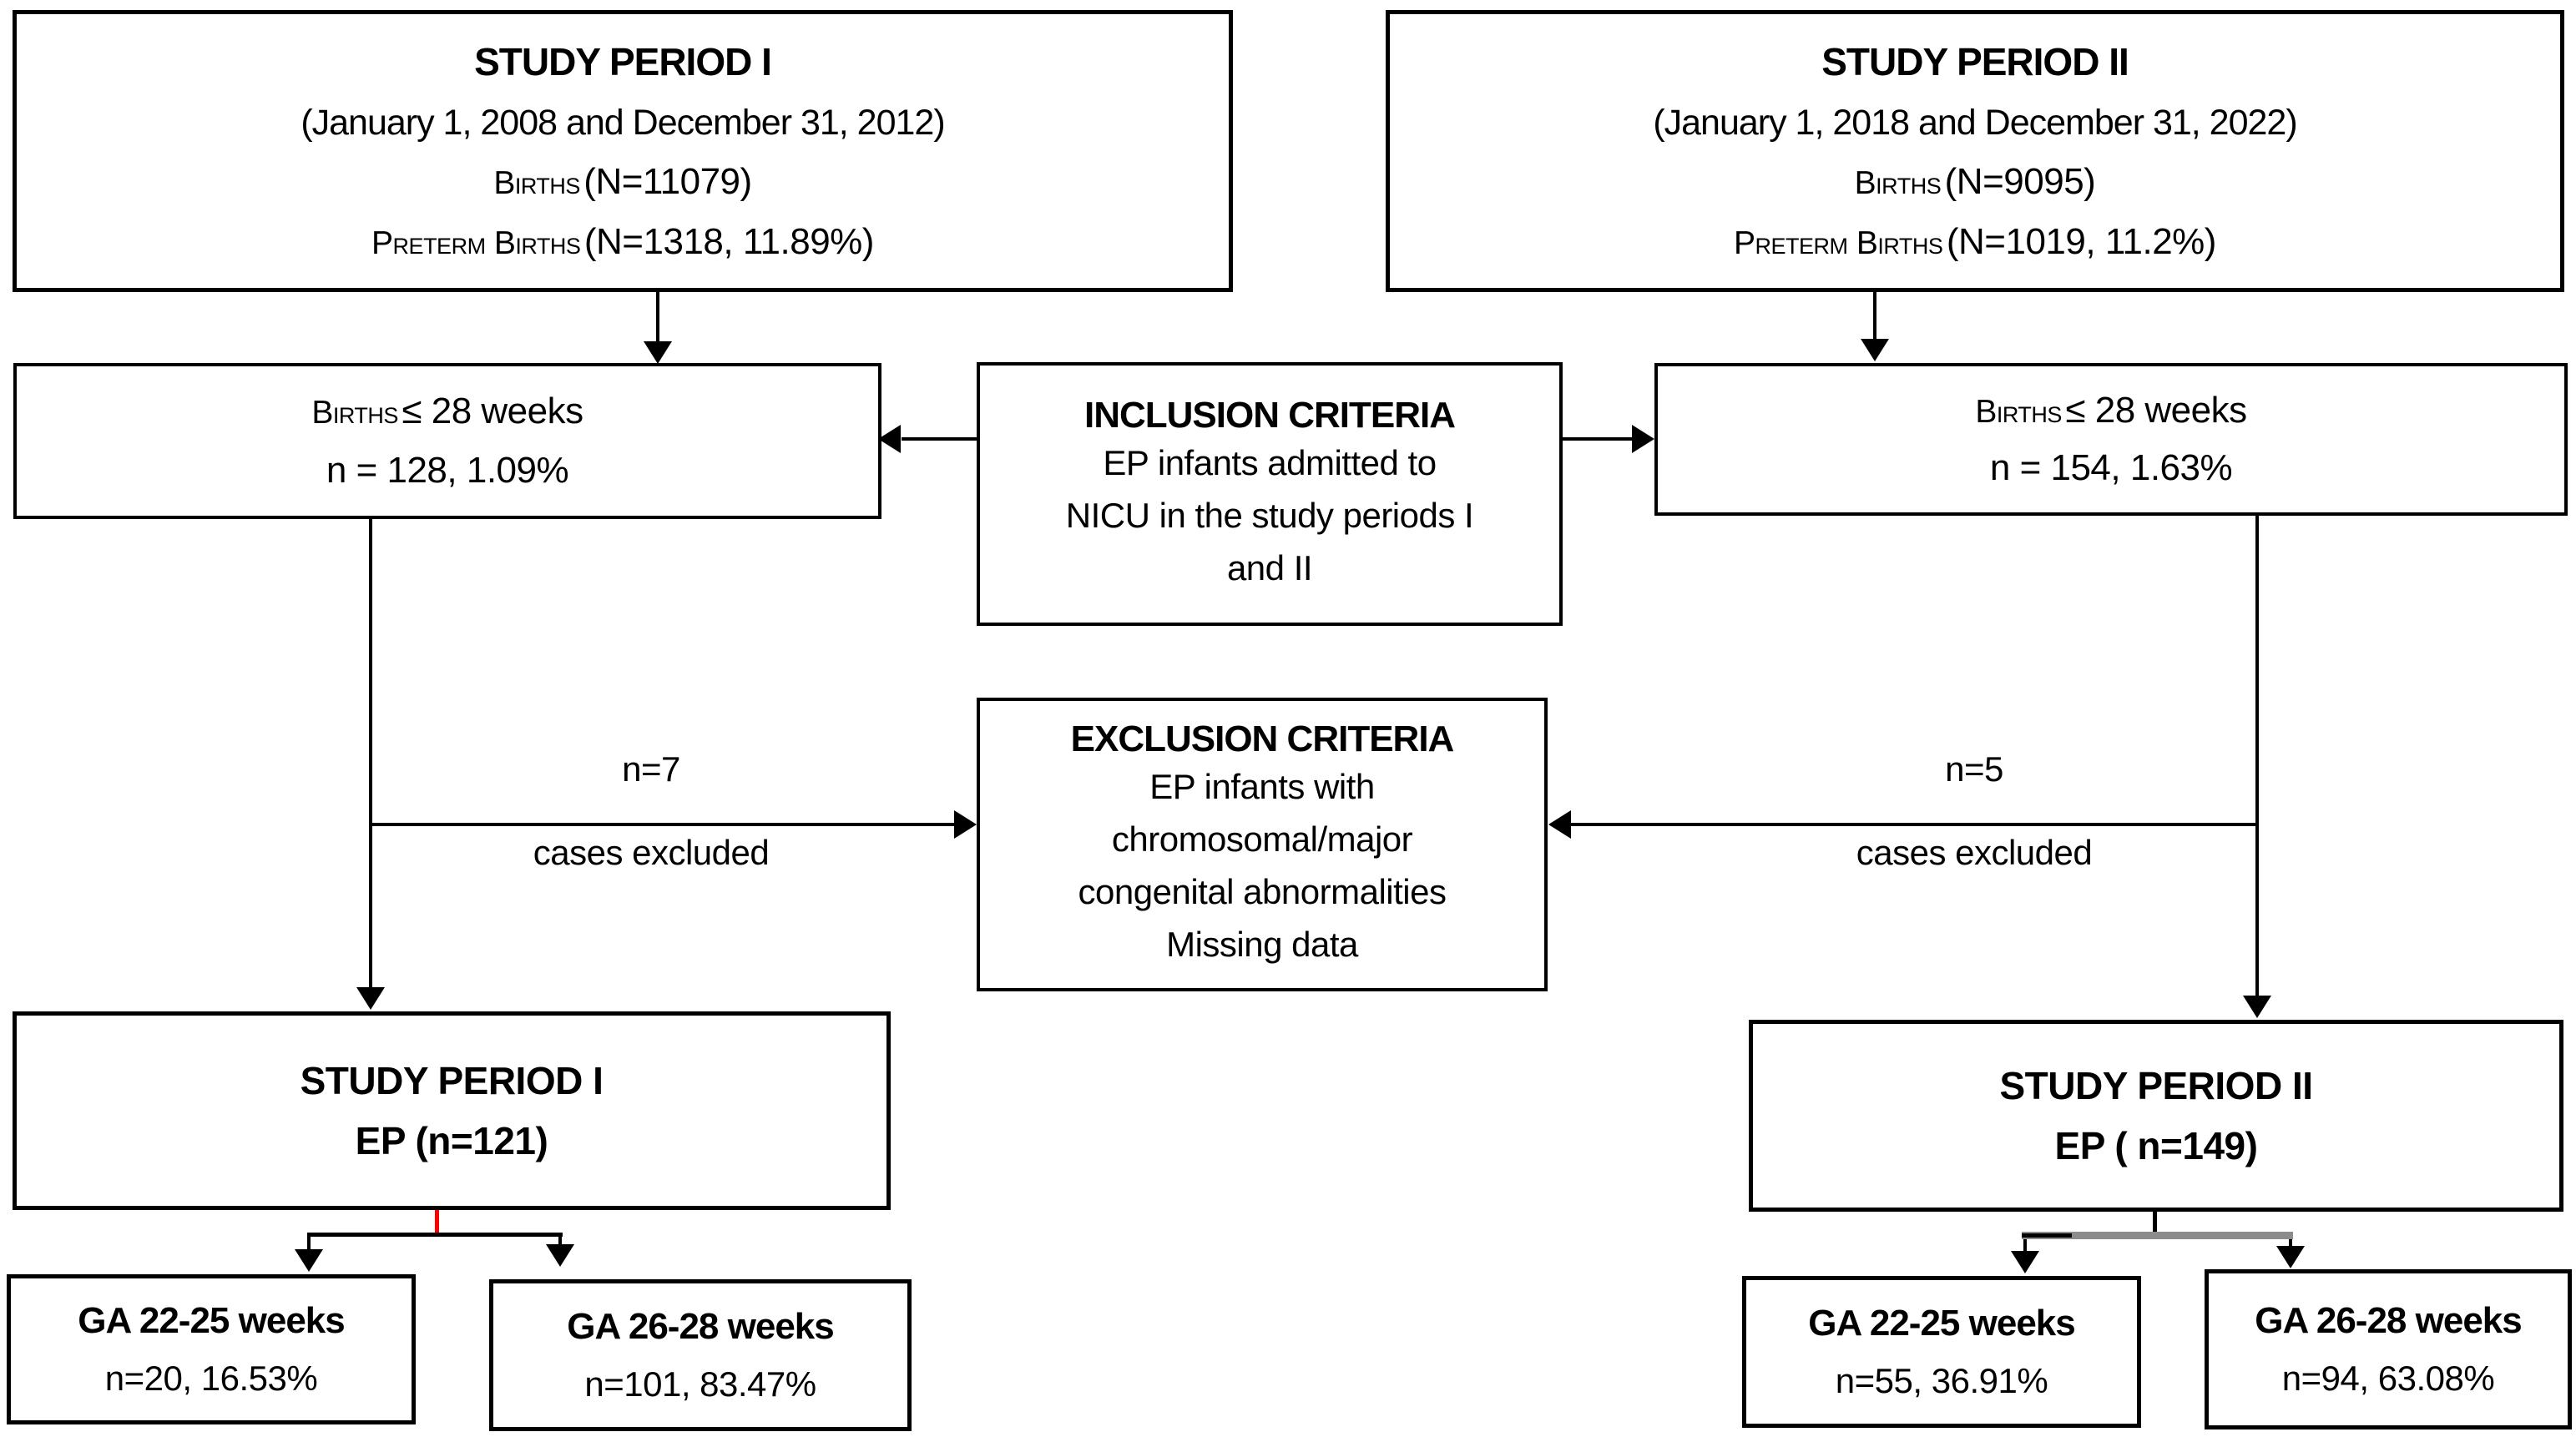  What do you see at coordinates (452, 1110) in the screenshot?
I see `box-study-period-1-ep: STUDY PERIOD I EP (n=121)` at bounding box center [452, 1110].